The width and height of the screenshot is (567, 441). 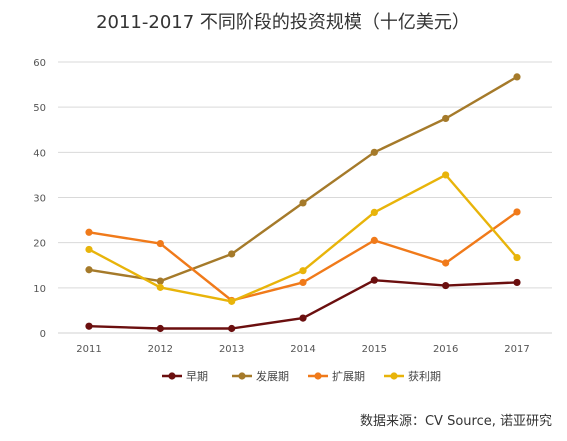 What do you see at coordinates (348, 376) in the screenshot?
I see `legend-label: 扩展期` at bounding box center [348, 376].